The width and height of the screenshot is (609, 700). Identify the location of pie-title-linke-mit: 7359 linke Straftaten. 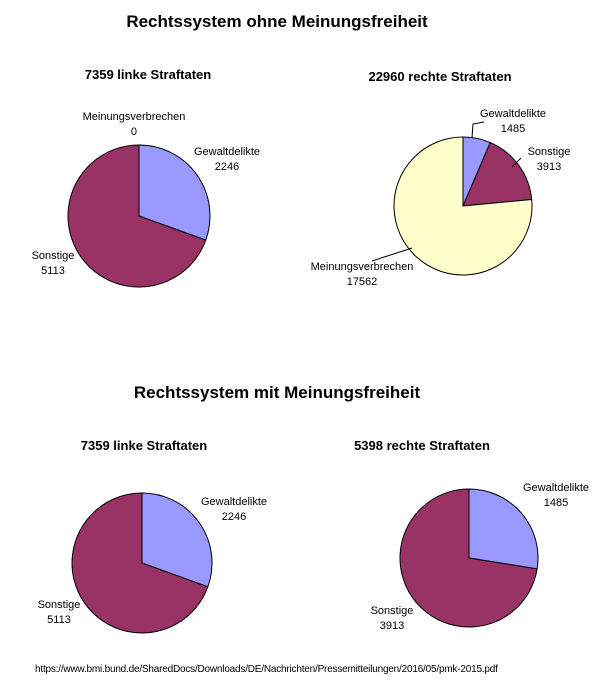
(144, 445).